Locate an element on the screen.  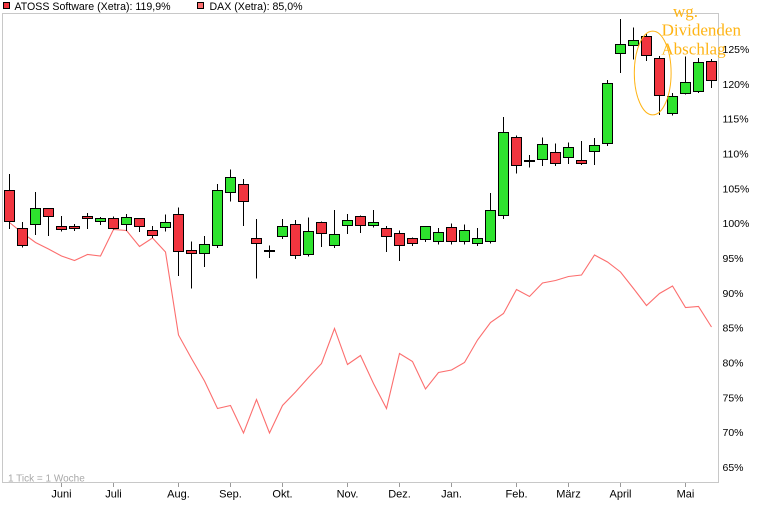
svg-text: Mai is located at coordinates (686, 495).